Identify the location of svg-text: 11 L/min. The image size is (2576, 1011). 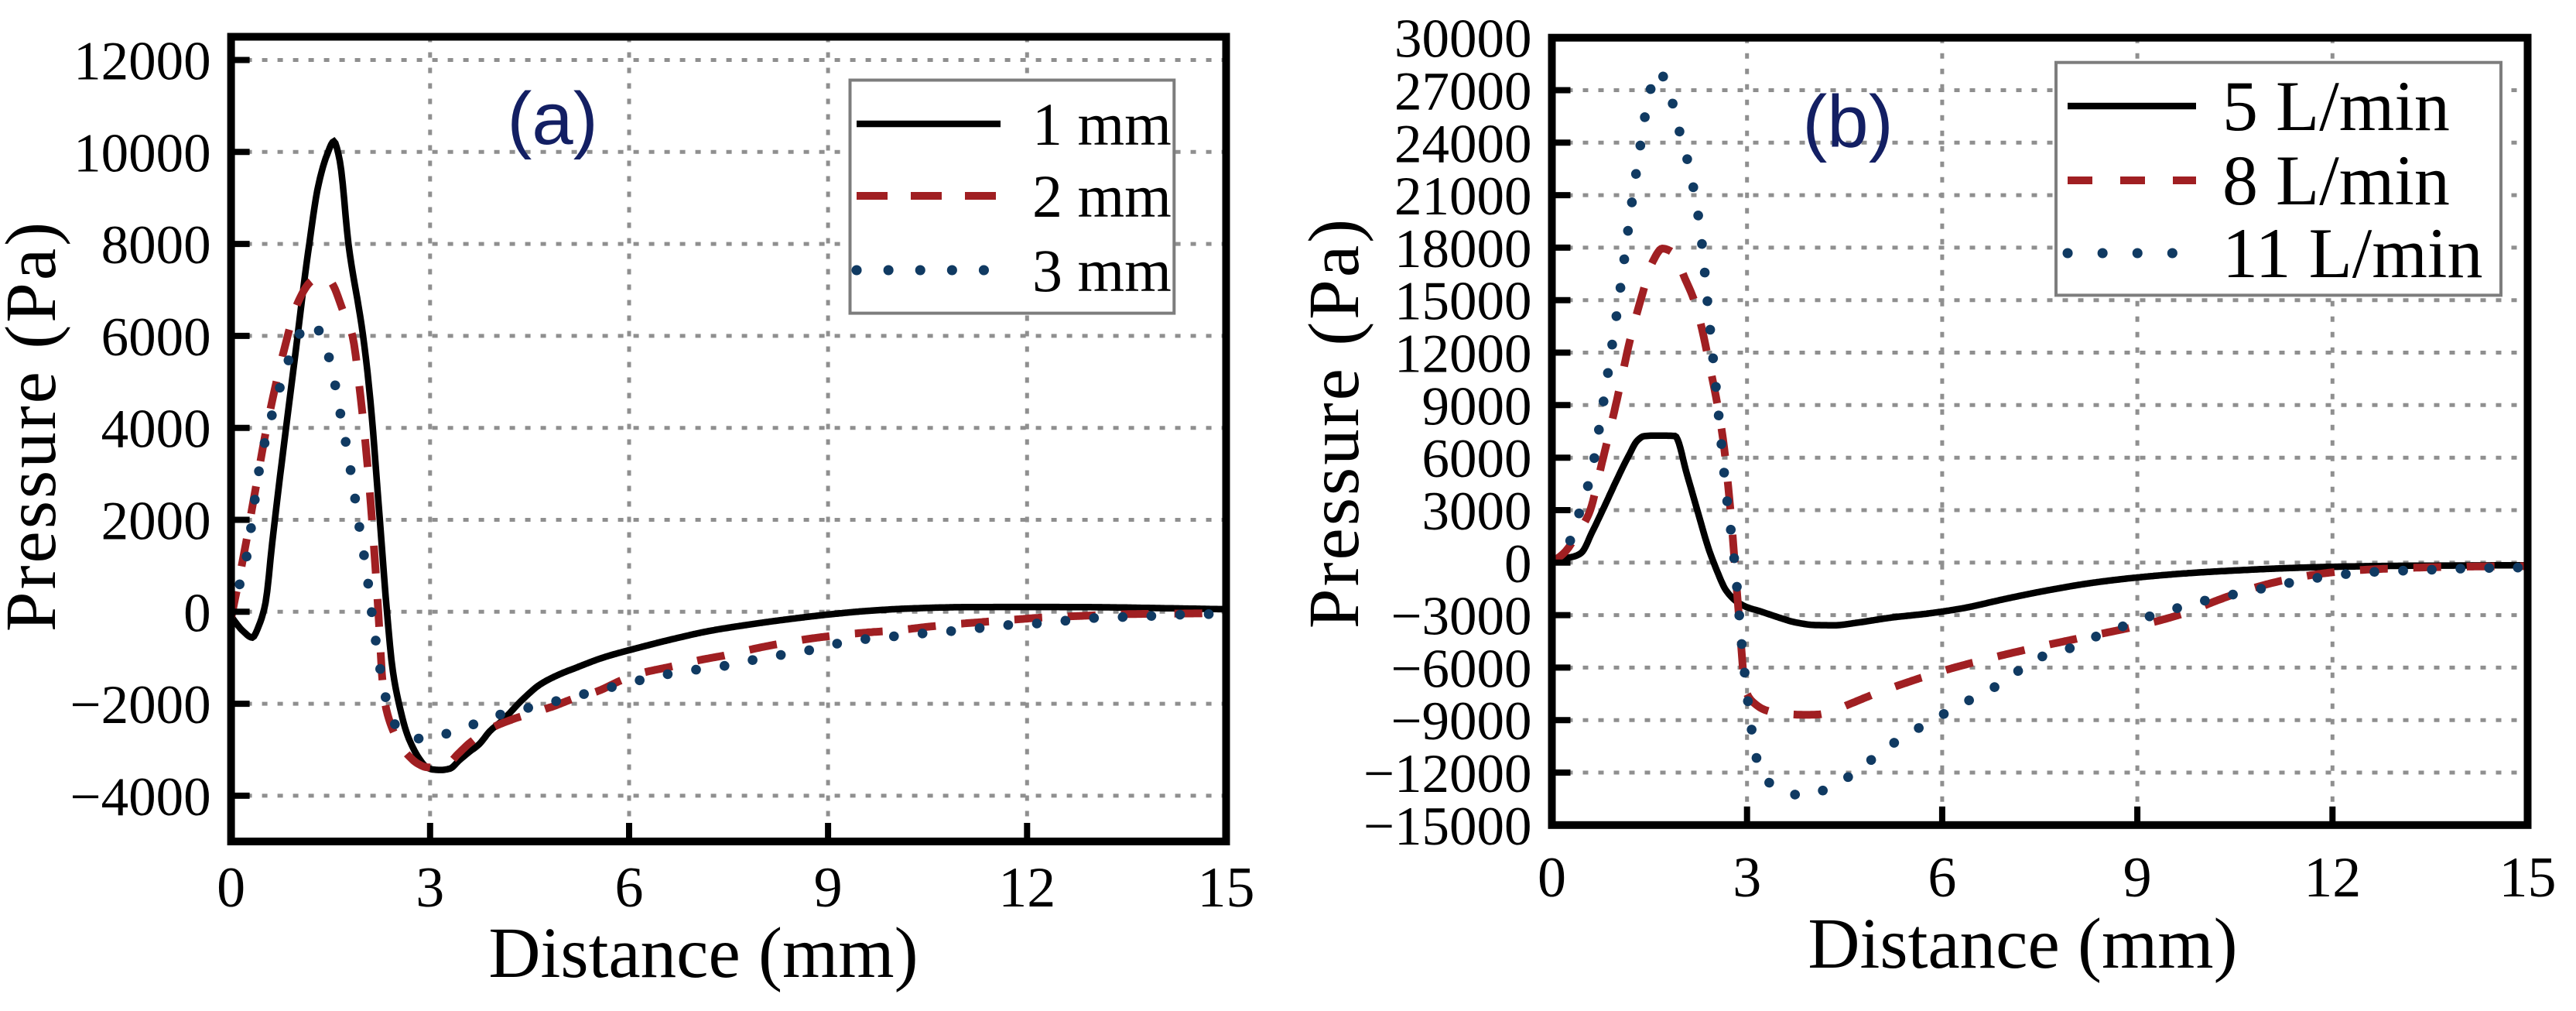
(2352, 254).